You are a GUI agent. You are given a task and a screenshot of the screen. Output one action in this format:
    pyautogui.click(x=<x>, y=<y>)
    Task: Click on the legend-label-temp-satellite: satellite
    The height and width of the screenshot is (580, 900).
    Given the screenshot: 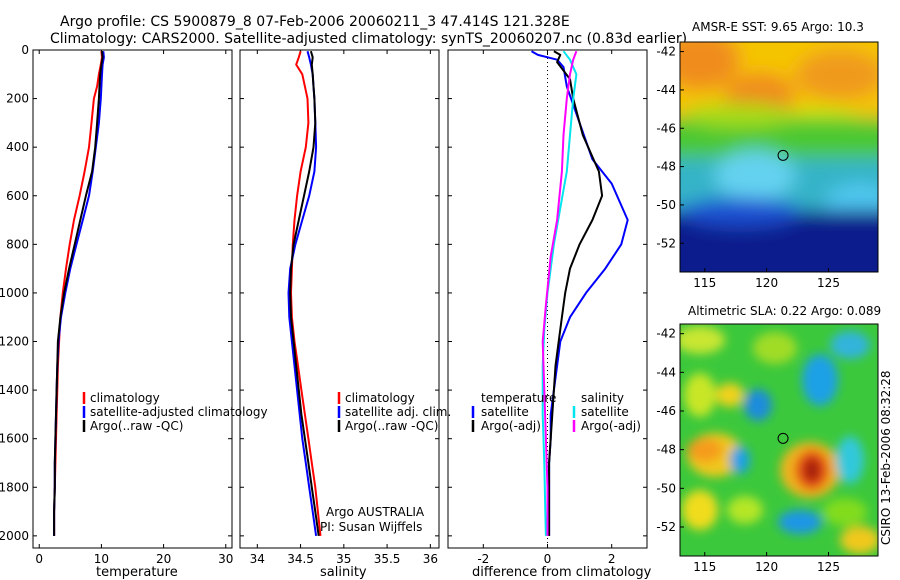 What is the action you would take?
    pyautogui.click(x=505, y=412)
    